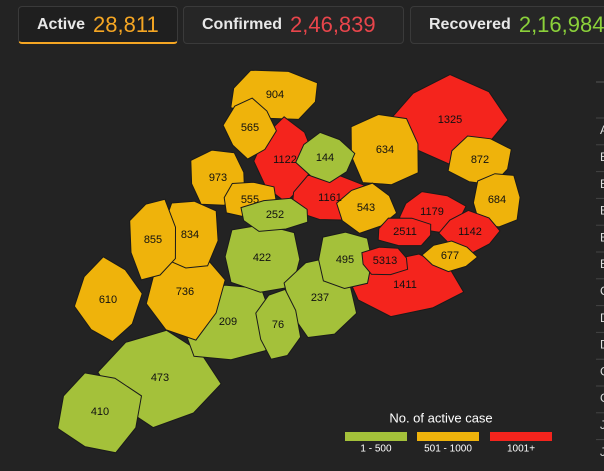 The image size is (604, 471). I want to click on tab-recovered: Recovered 2,16,984, so click(507, 25).